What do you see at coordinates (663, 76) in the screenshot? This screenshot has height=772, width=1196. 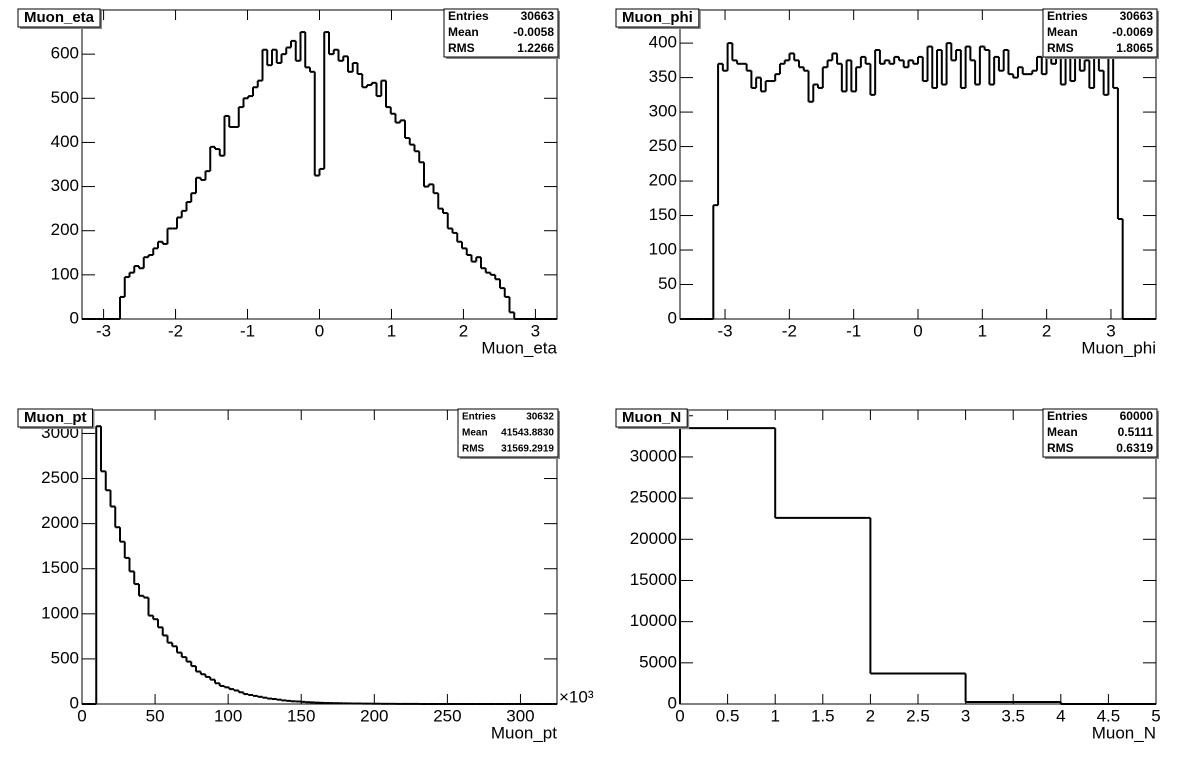 I see `y-tick-label: 350` at bounding box center [663, 76].